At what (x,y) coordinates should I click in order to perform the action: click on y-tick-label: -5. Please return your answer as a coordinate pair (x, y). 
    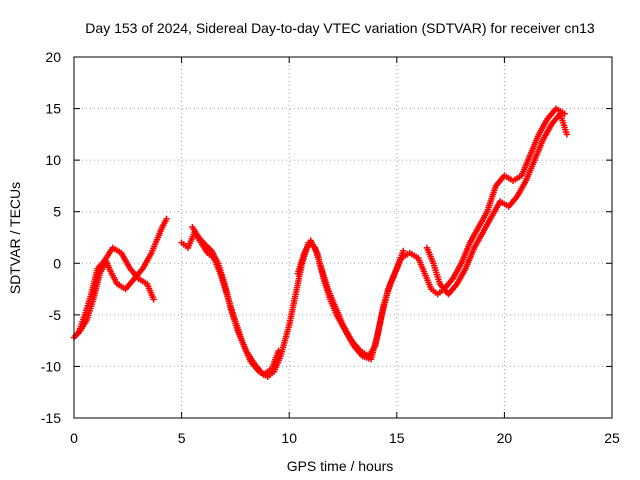
    Looking at the image, I should click on (55, 315).